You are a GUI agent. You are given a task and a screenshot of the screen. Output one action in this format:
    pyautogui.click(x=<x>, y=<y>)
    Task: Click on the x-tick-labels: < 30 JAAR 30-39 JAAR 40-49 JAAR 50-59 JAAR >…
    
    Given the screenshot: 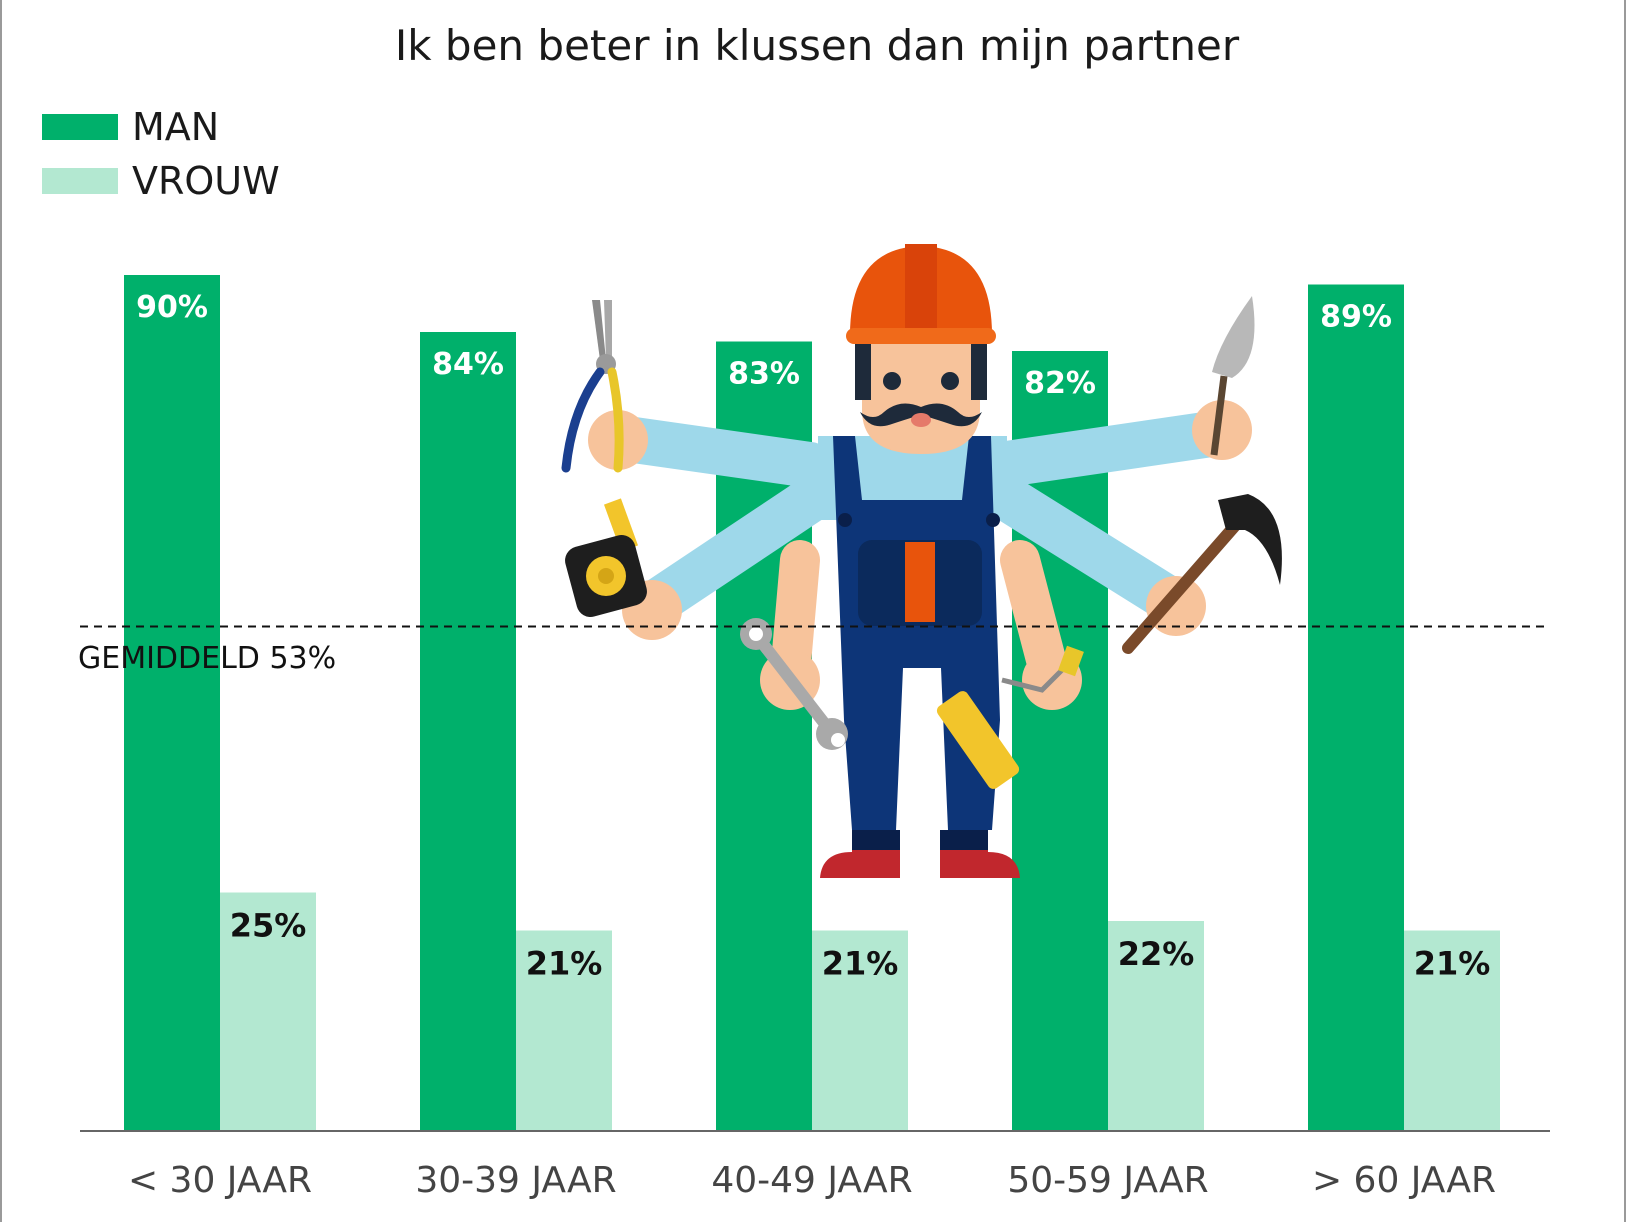 What is the action you would take?
    pyautogui.click(x=812, y=1180)
    